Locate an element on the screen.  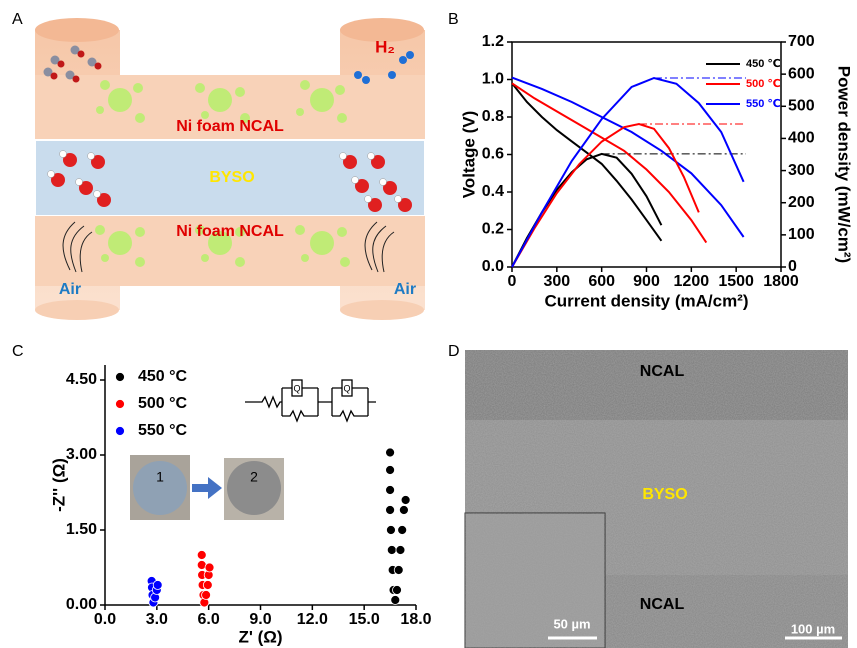
y-tick-label: 1.0 is located at coordinates (493, 79).